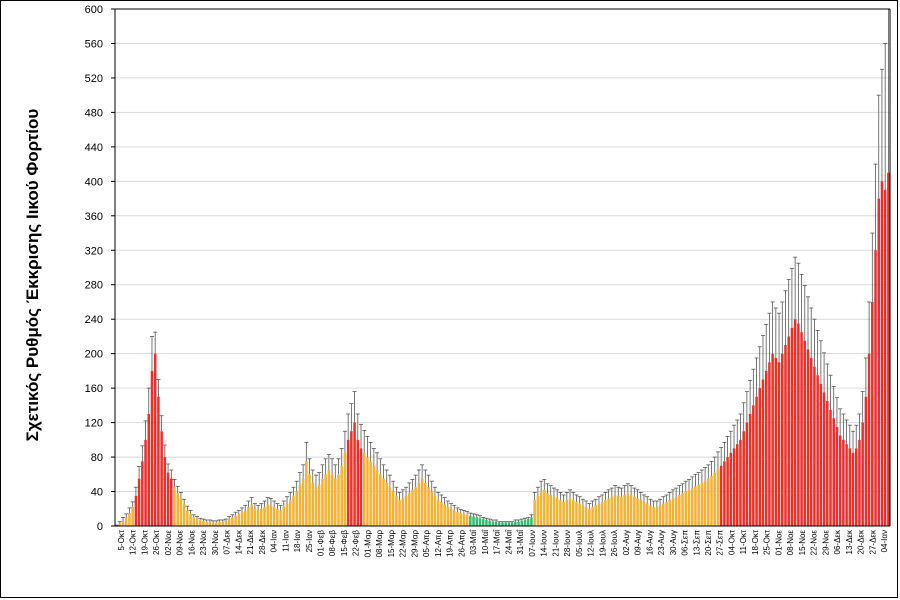 The height and width of the screenshot is (600, 900). What do you see at coordinates (94, 355) in the screenshot?
I see `y-tick-label: 200` at bounding box center [94, 355].